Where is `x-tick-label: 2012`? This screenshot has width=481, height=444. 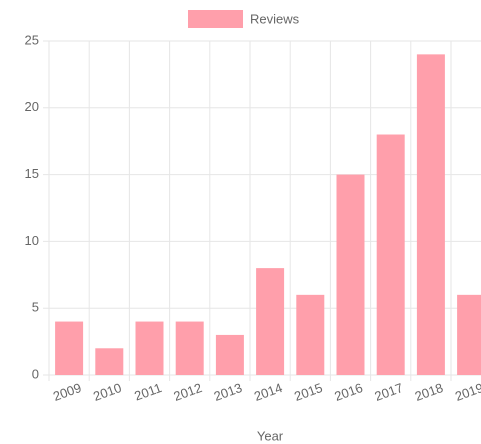 x-tick-label: 2012 is located at coordinates (188, 392).